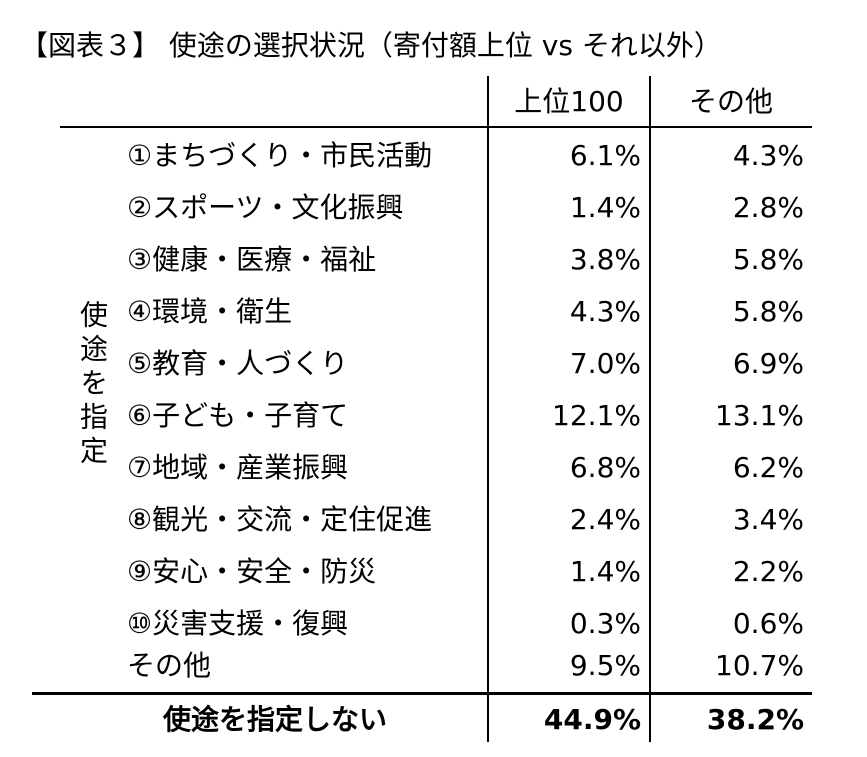  I want to click on row-label: ⑥子ども・子育て, so click(238, 415).